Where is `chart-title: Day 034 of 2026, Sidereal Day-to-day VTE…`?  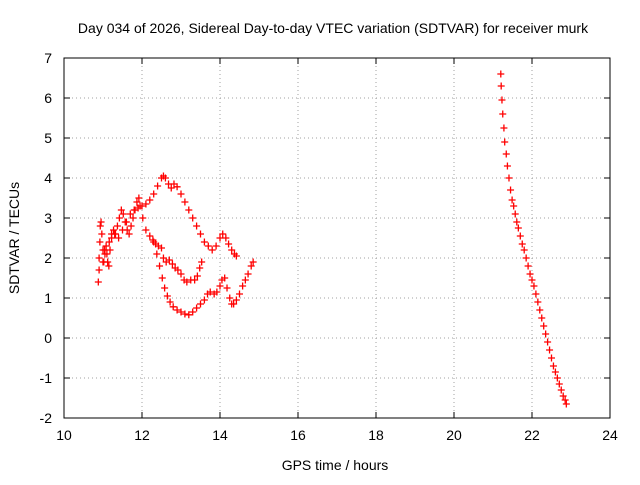 chart-title: Day 034 of 2026, Sidereal Day-to-day VTE… is located at coordinates (333, 28).